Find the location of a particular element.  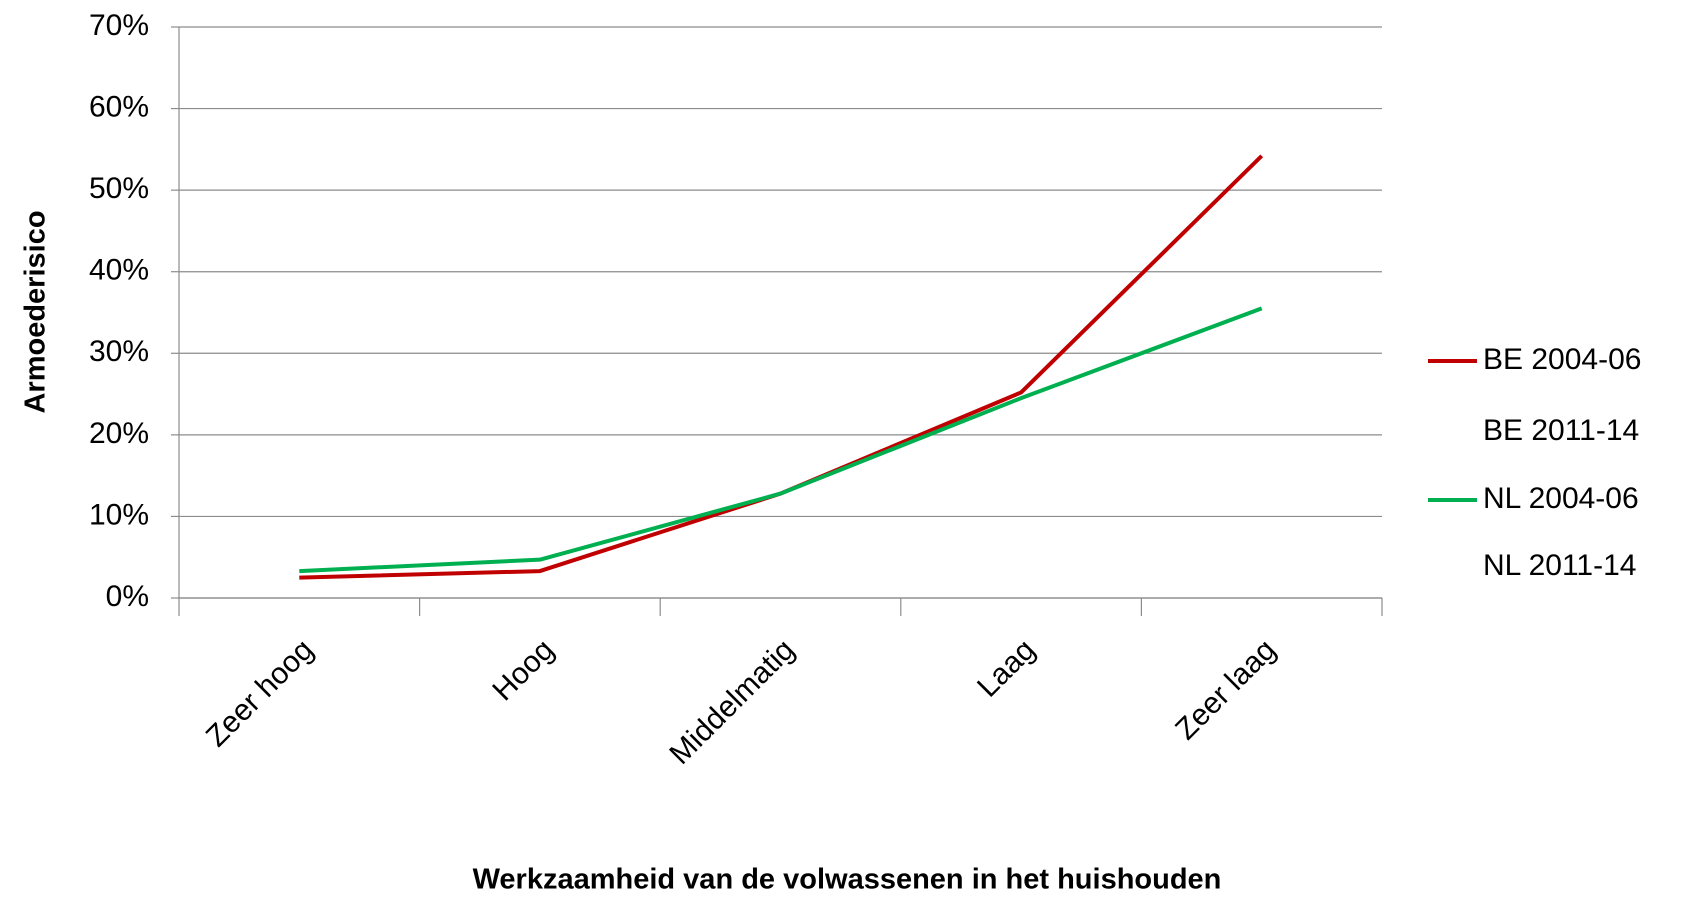

y-tick-label: 40% is located at coordinates (119, 270).